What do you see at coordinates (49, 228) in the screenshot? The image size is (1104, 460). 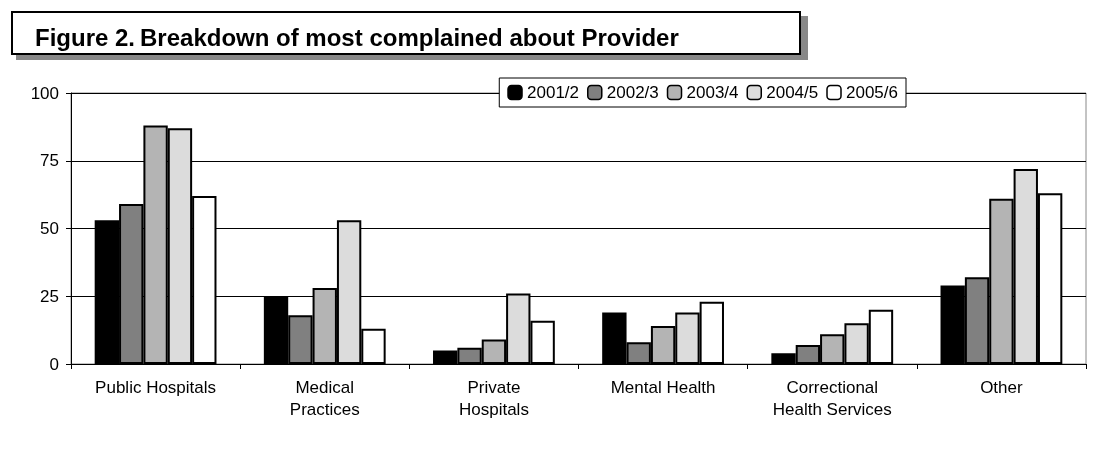 I see `y-tick-label: 50` at bounding box center [49, 228].